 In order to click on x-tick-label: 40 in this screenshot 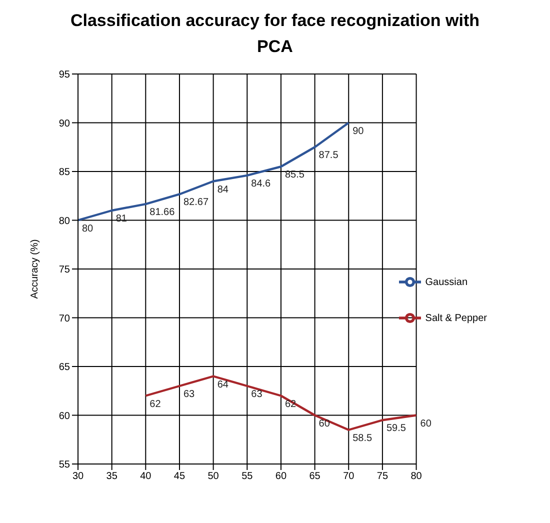, I will do `click(146, 476)`.